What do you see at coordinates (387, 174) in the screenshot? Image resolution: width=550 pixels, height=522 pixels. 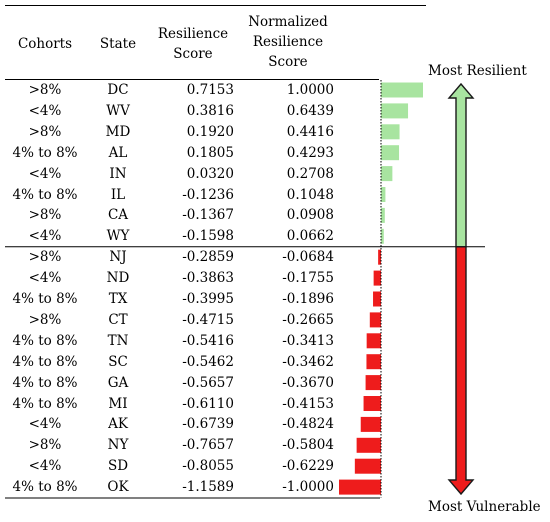 I see `bar-in` at bounding box center [387, 174].